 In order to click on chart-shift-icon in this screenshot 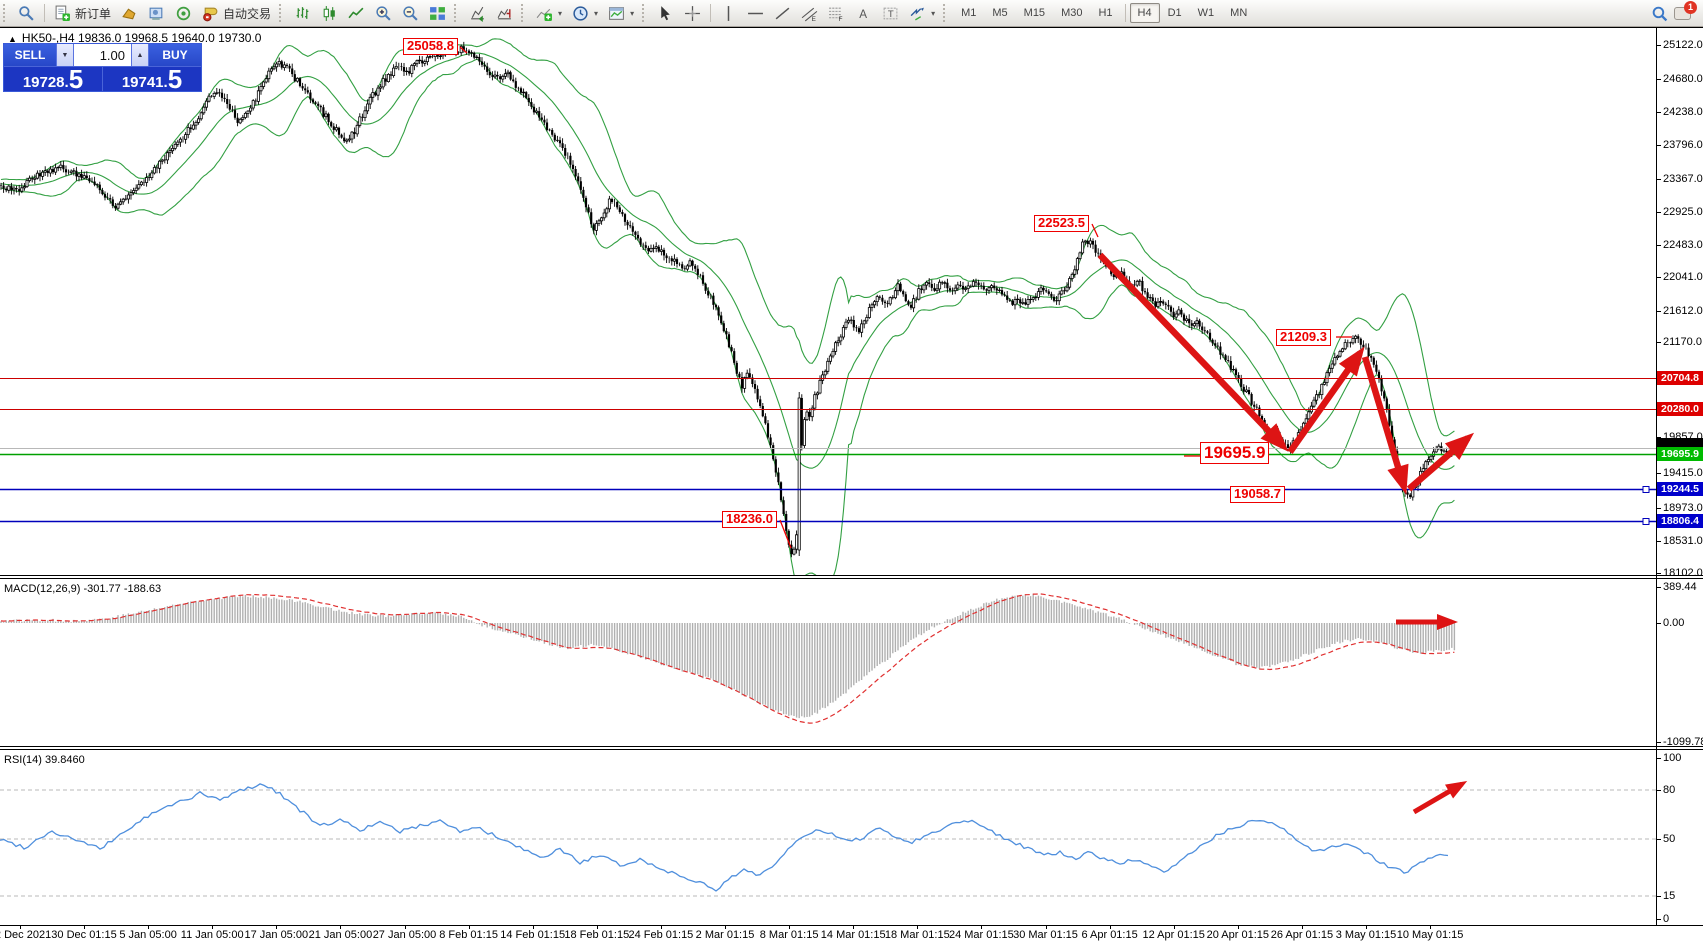, I will do `click(504, 13)`.